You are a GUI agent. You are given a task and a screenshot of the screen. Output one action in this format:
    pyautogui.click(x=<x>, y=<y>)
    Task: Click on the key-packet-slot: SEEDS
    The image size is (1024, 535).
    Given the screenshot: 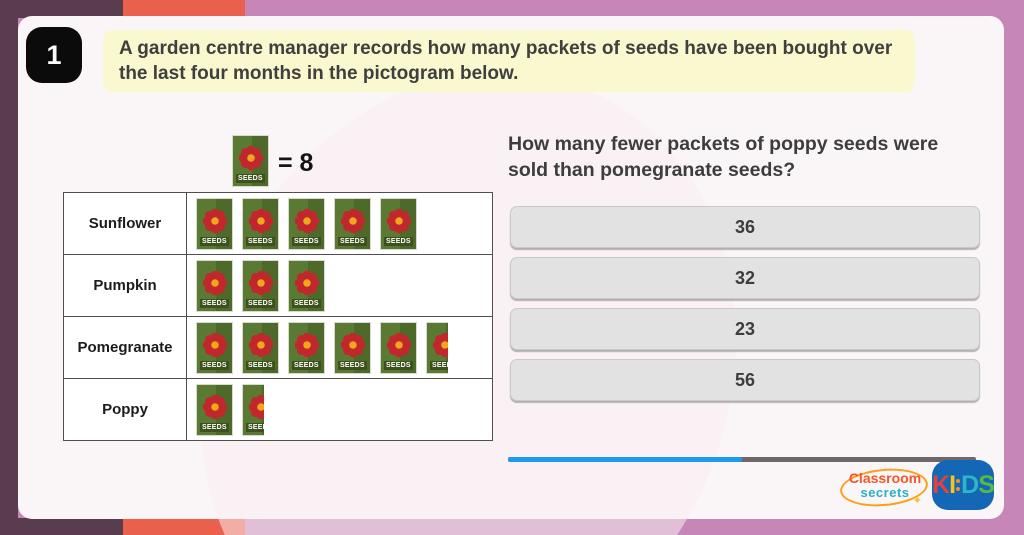 What is the action you would take?
    pyautogui.click(x=250, y=163)
    